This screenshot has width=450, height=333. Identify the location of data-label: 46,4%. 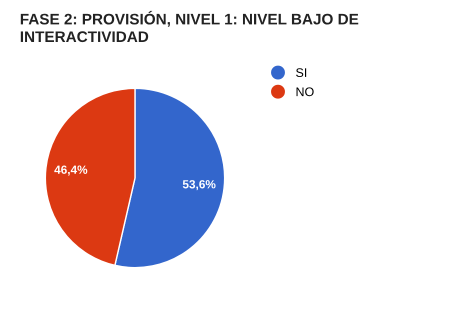
(71, 171).